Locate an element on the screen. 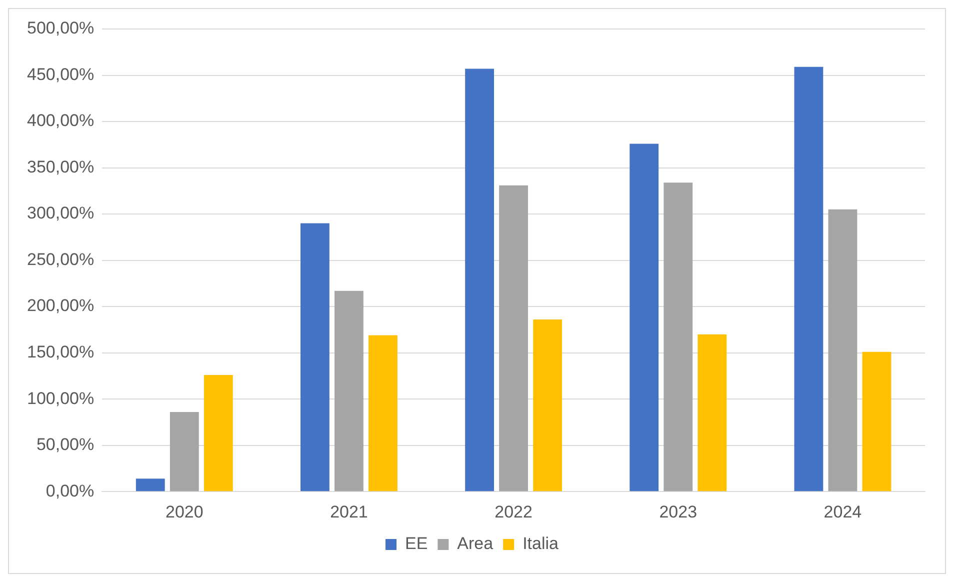  y-tick-label: 100,00% is located at coordinates (60, 398).